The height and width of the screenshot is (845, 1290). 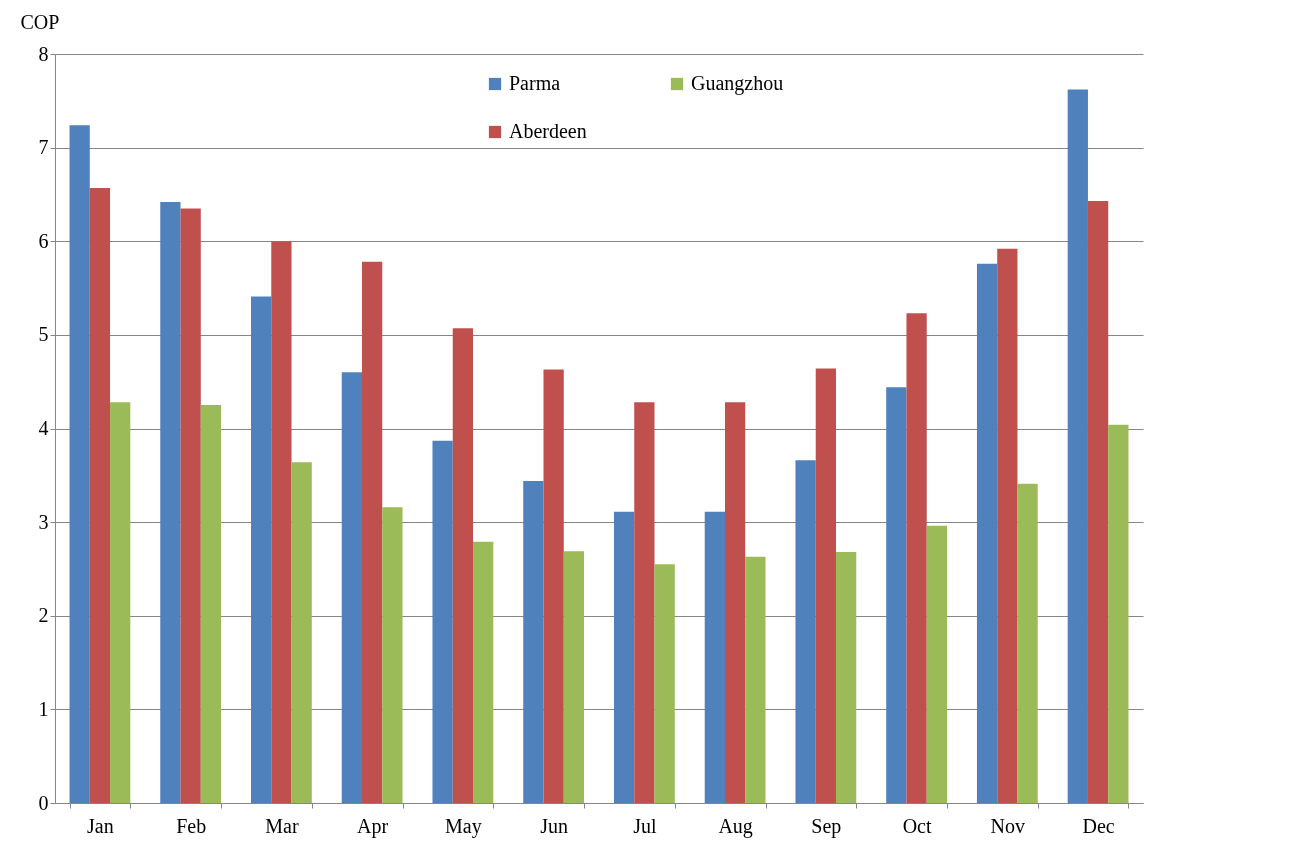 I want to click on legend-label: Parma, so click(x=535, y=83).